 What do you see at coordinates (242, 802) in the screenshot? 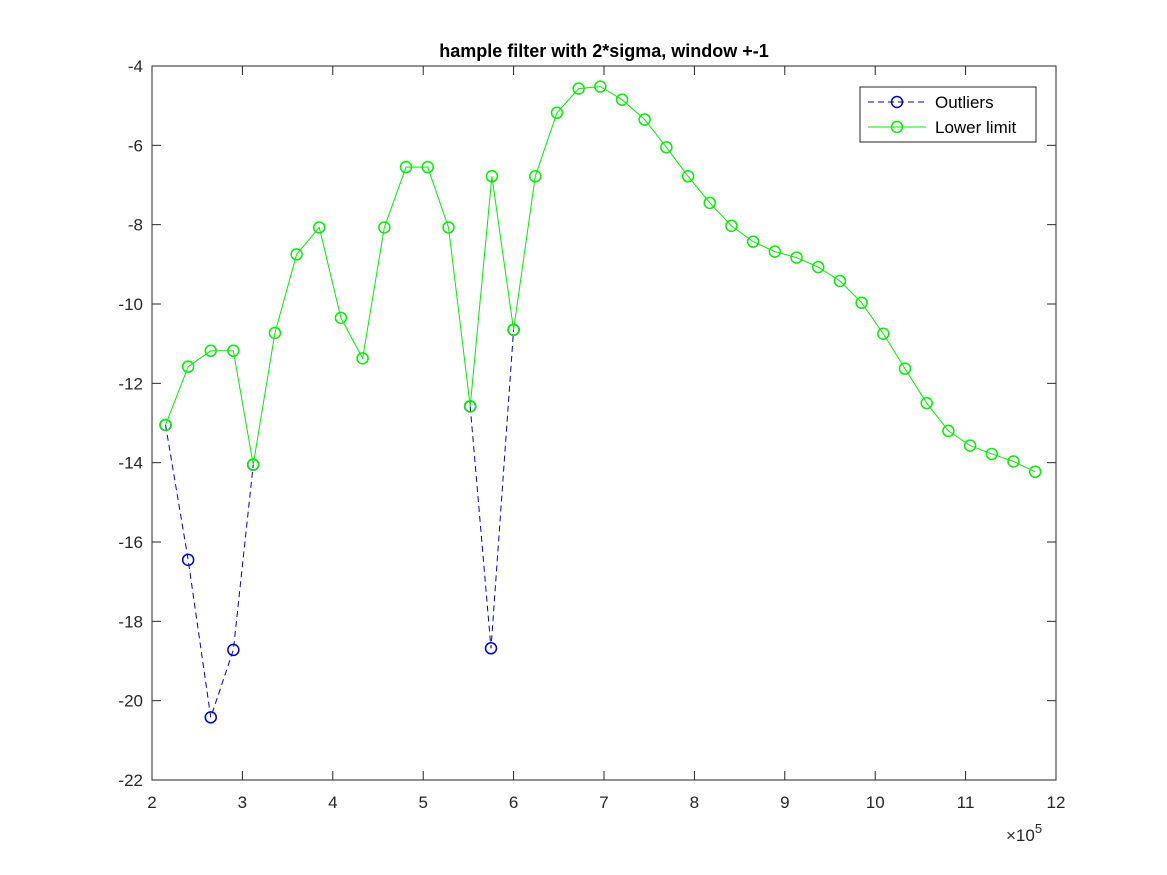
I see `x-tick-label: 3` at bounding box center [242, 802].